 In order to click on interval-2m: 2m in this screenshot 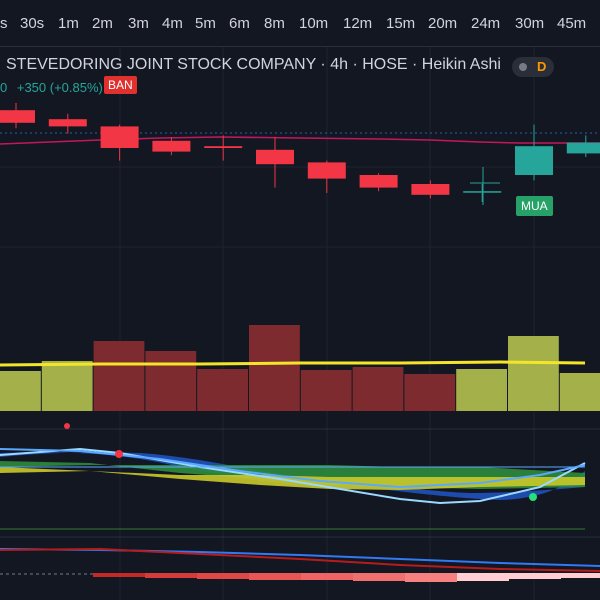, I will do `click(102, 23)`.